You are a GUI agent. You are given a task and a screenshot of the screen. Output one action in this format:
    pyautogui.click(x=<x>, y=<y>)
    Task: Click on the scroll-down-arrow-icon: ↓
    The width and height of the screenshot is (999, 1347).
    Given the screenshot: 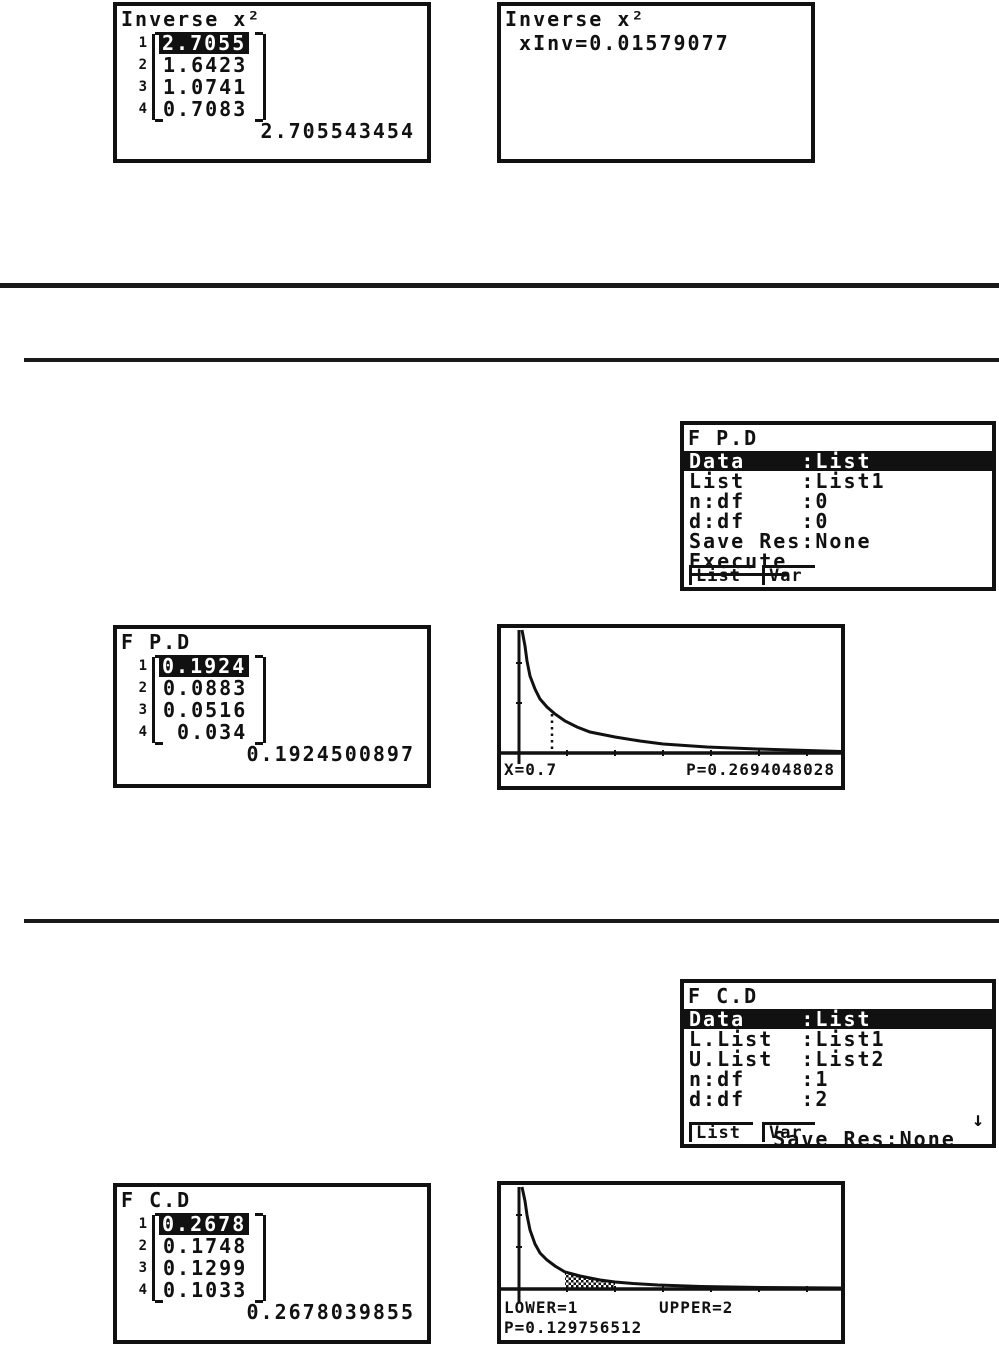 What is the action you would take?
    pyautogui.click(x=977, y=1119)
    